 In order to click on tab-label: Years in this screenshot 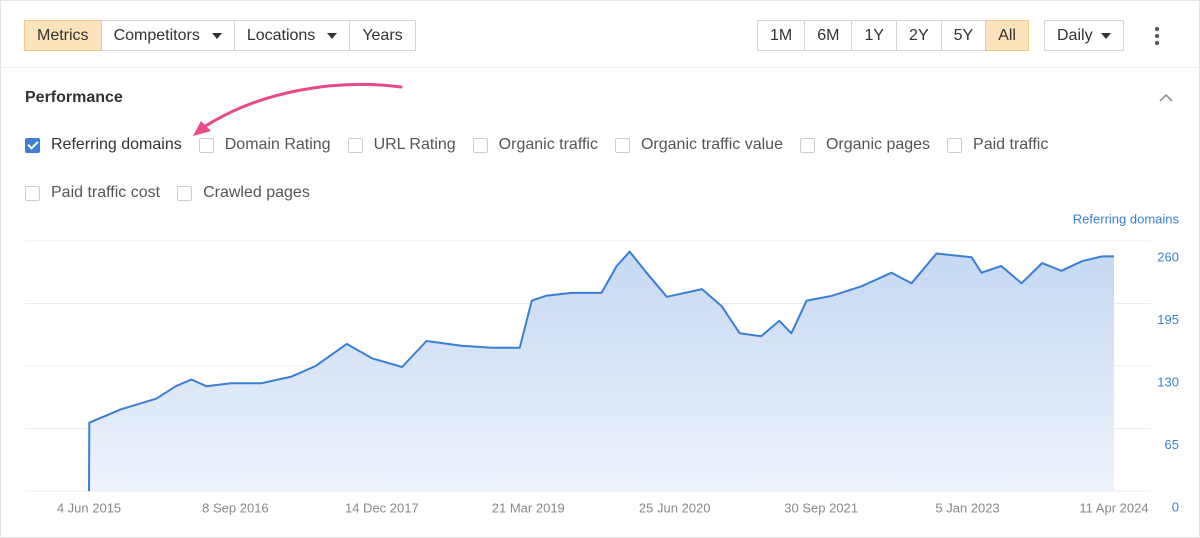, I will do `click(382, 35)`.